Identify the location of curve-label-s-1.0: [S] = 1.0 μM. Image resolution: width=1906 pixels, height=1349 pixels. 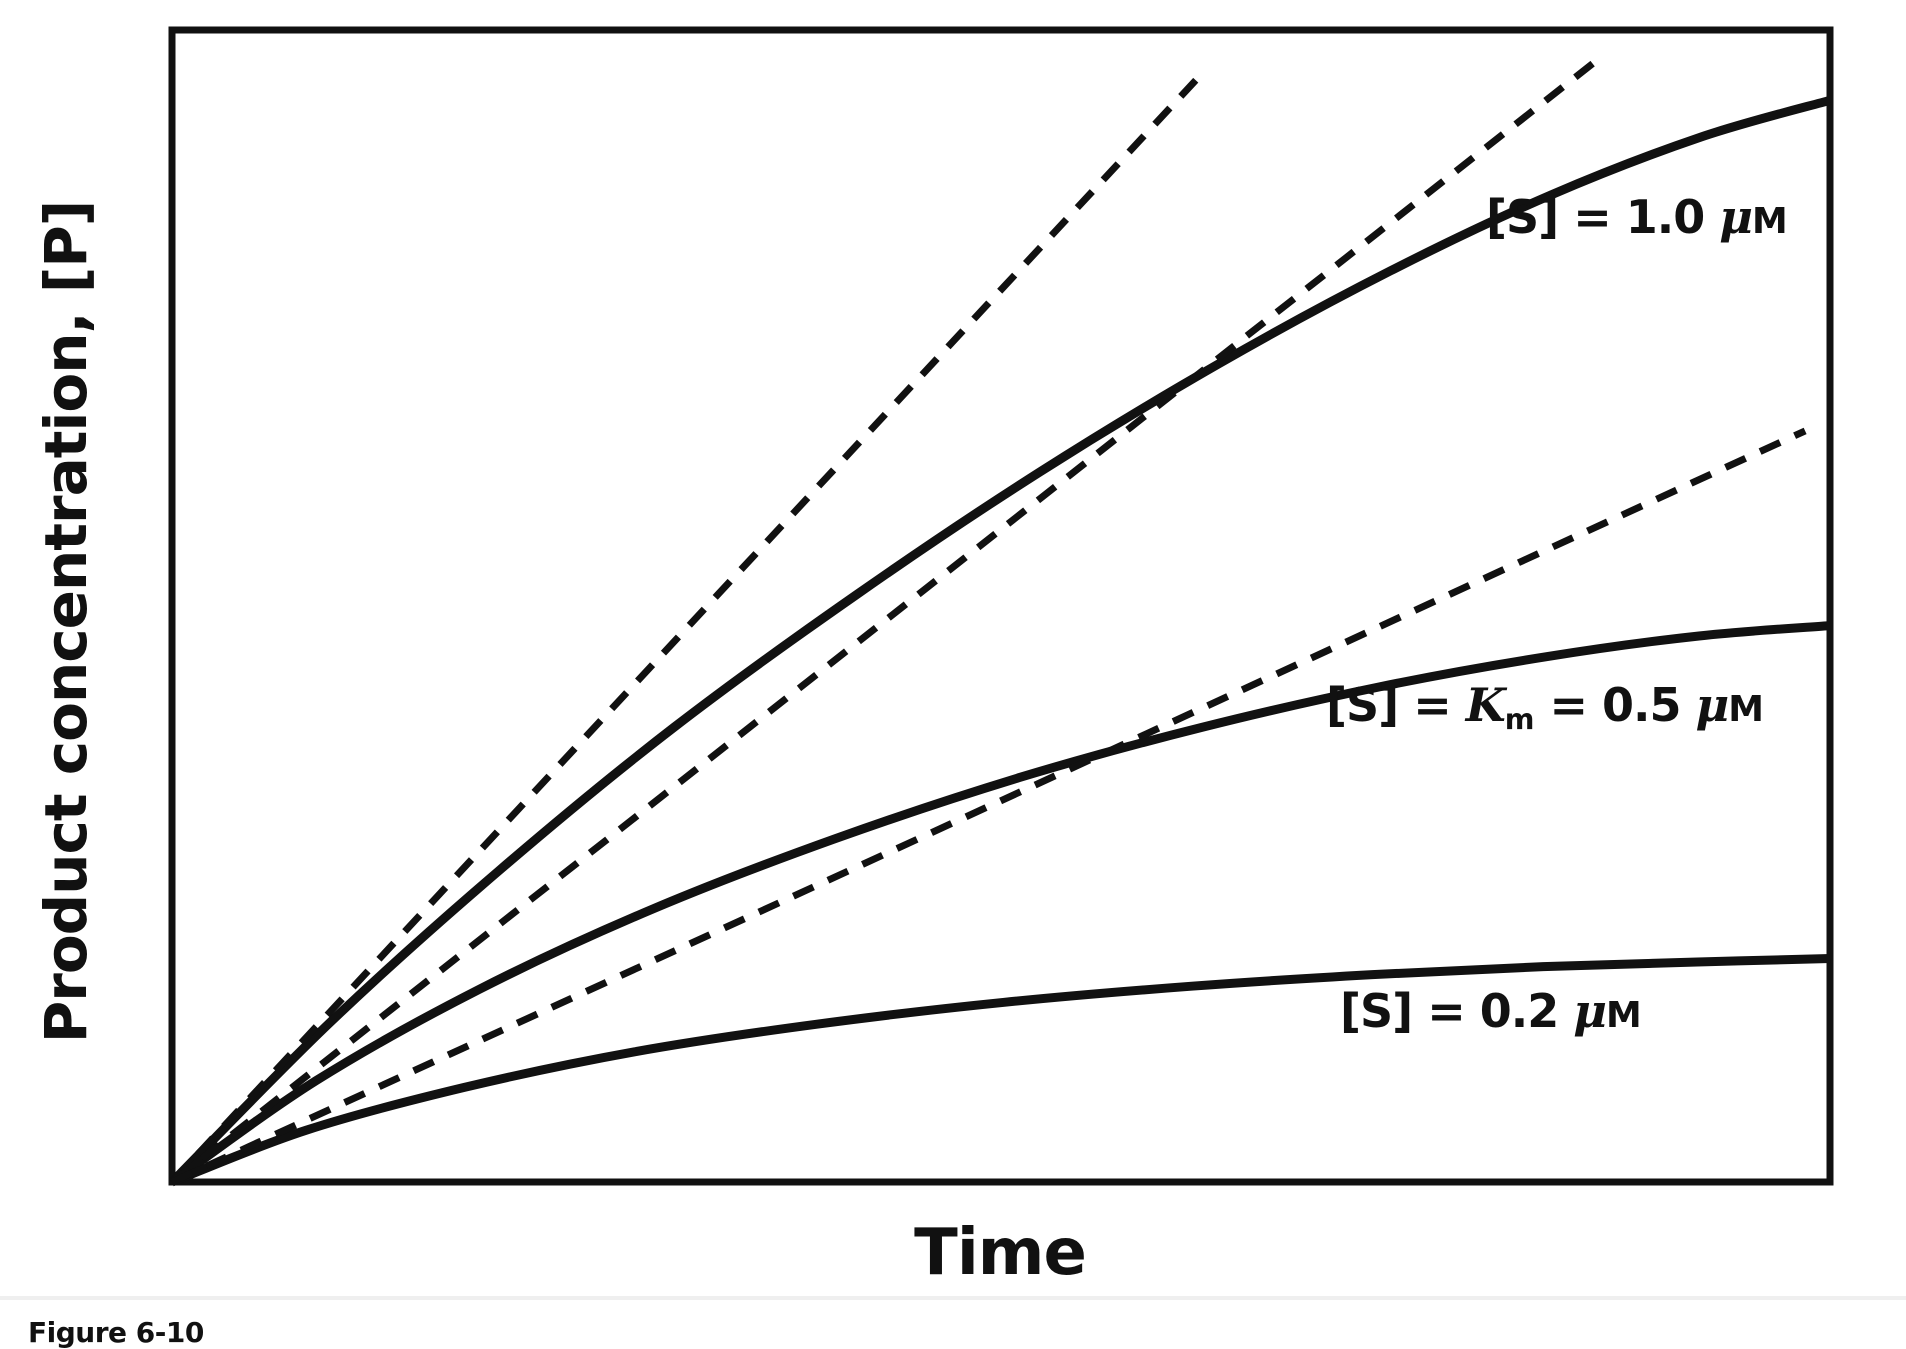
(1637, 217).